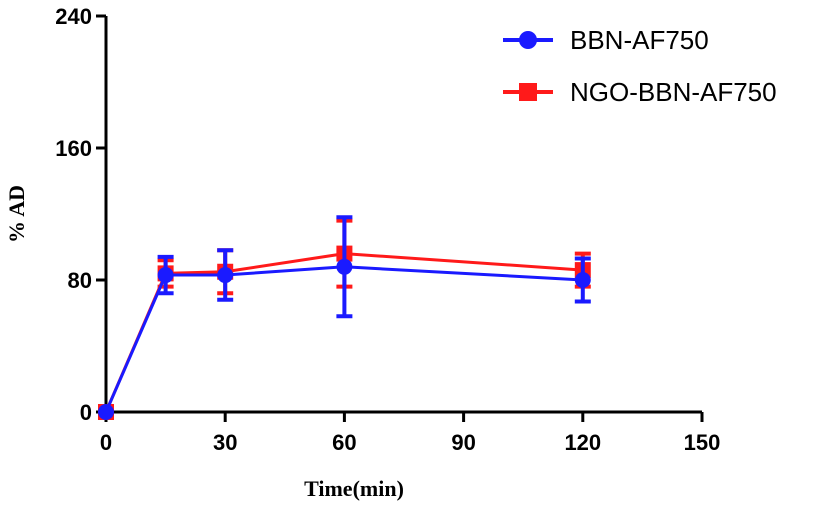 Image resolution: width=826 pixels, height=507 pixels. I want to click on y-tick-label: 0, so click(86, 412).